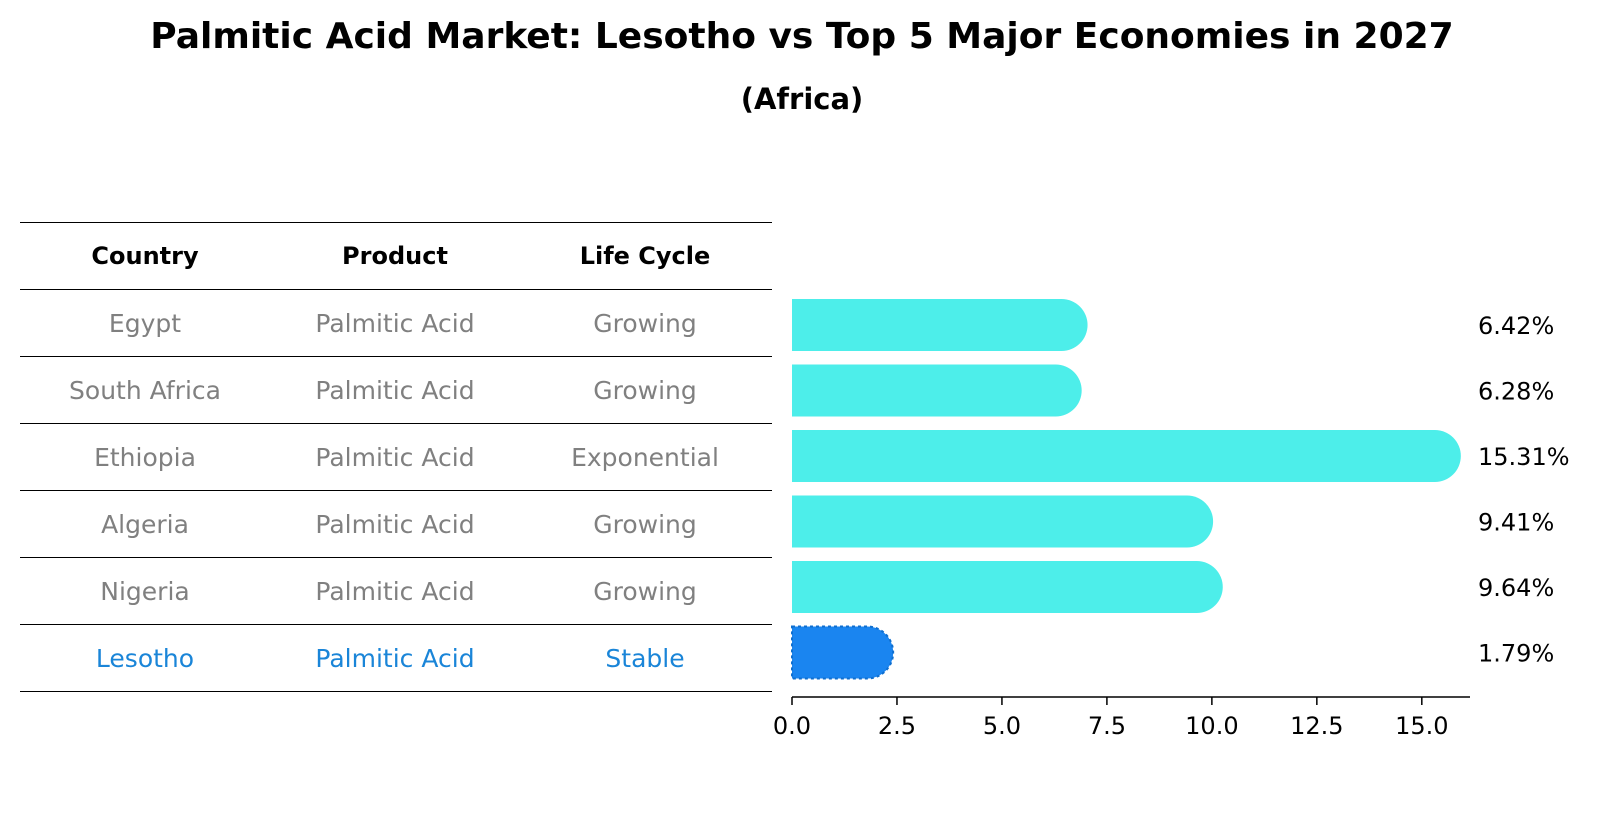 The image size is (1604, 823). I want to click on table-cell-country: Algeria, so click(145, 524).